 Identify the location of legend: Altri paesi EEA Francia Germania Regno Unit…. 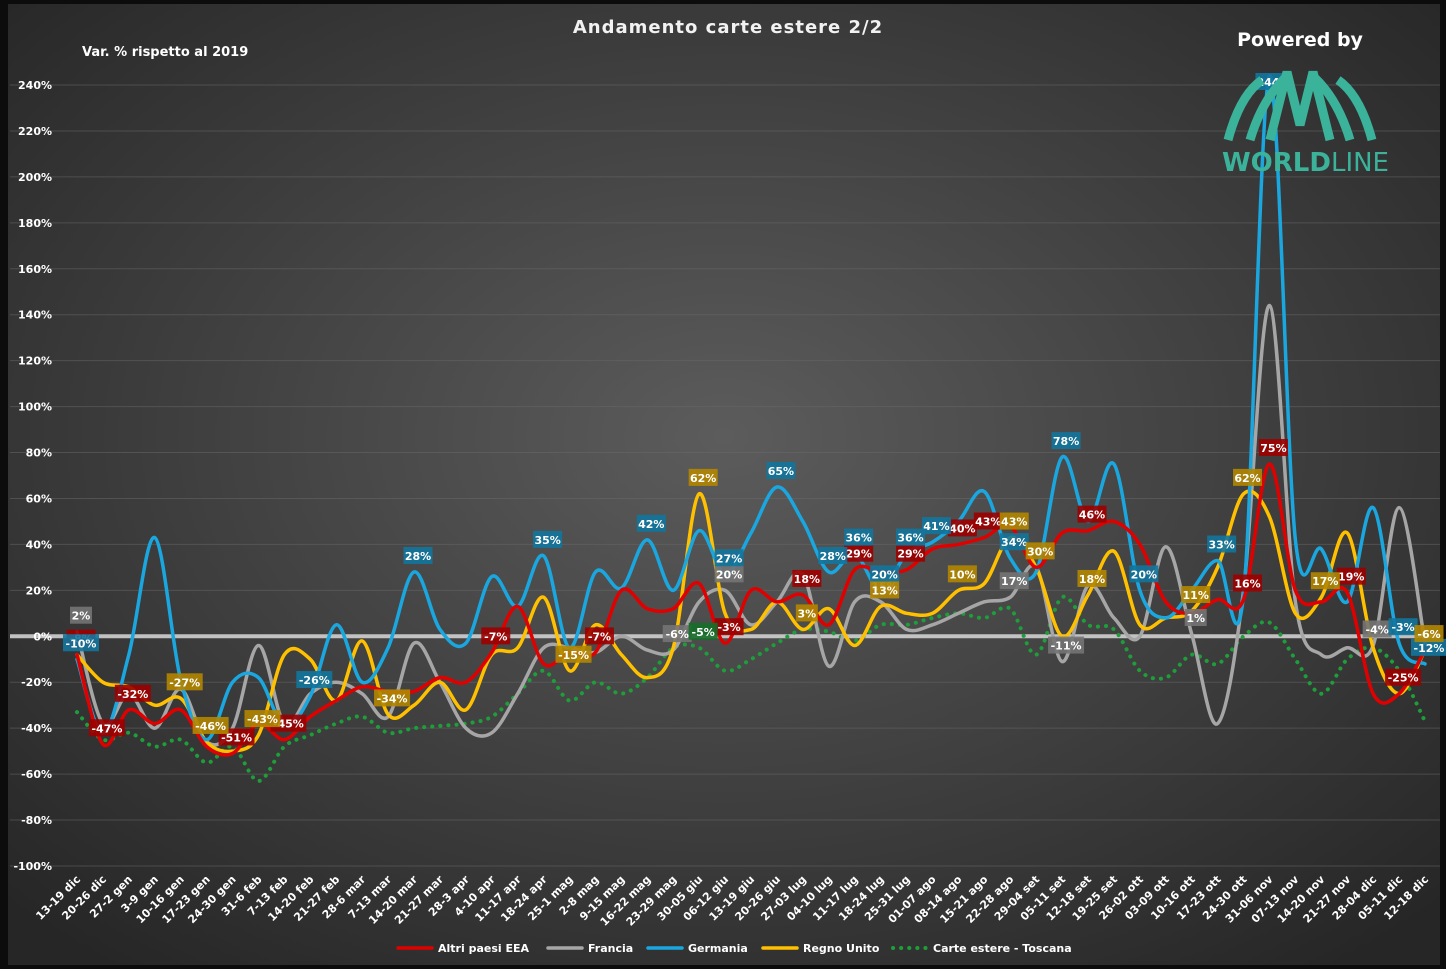
(734, 948).